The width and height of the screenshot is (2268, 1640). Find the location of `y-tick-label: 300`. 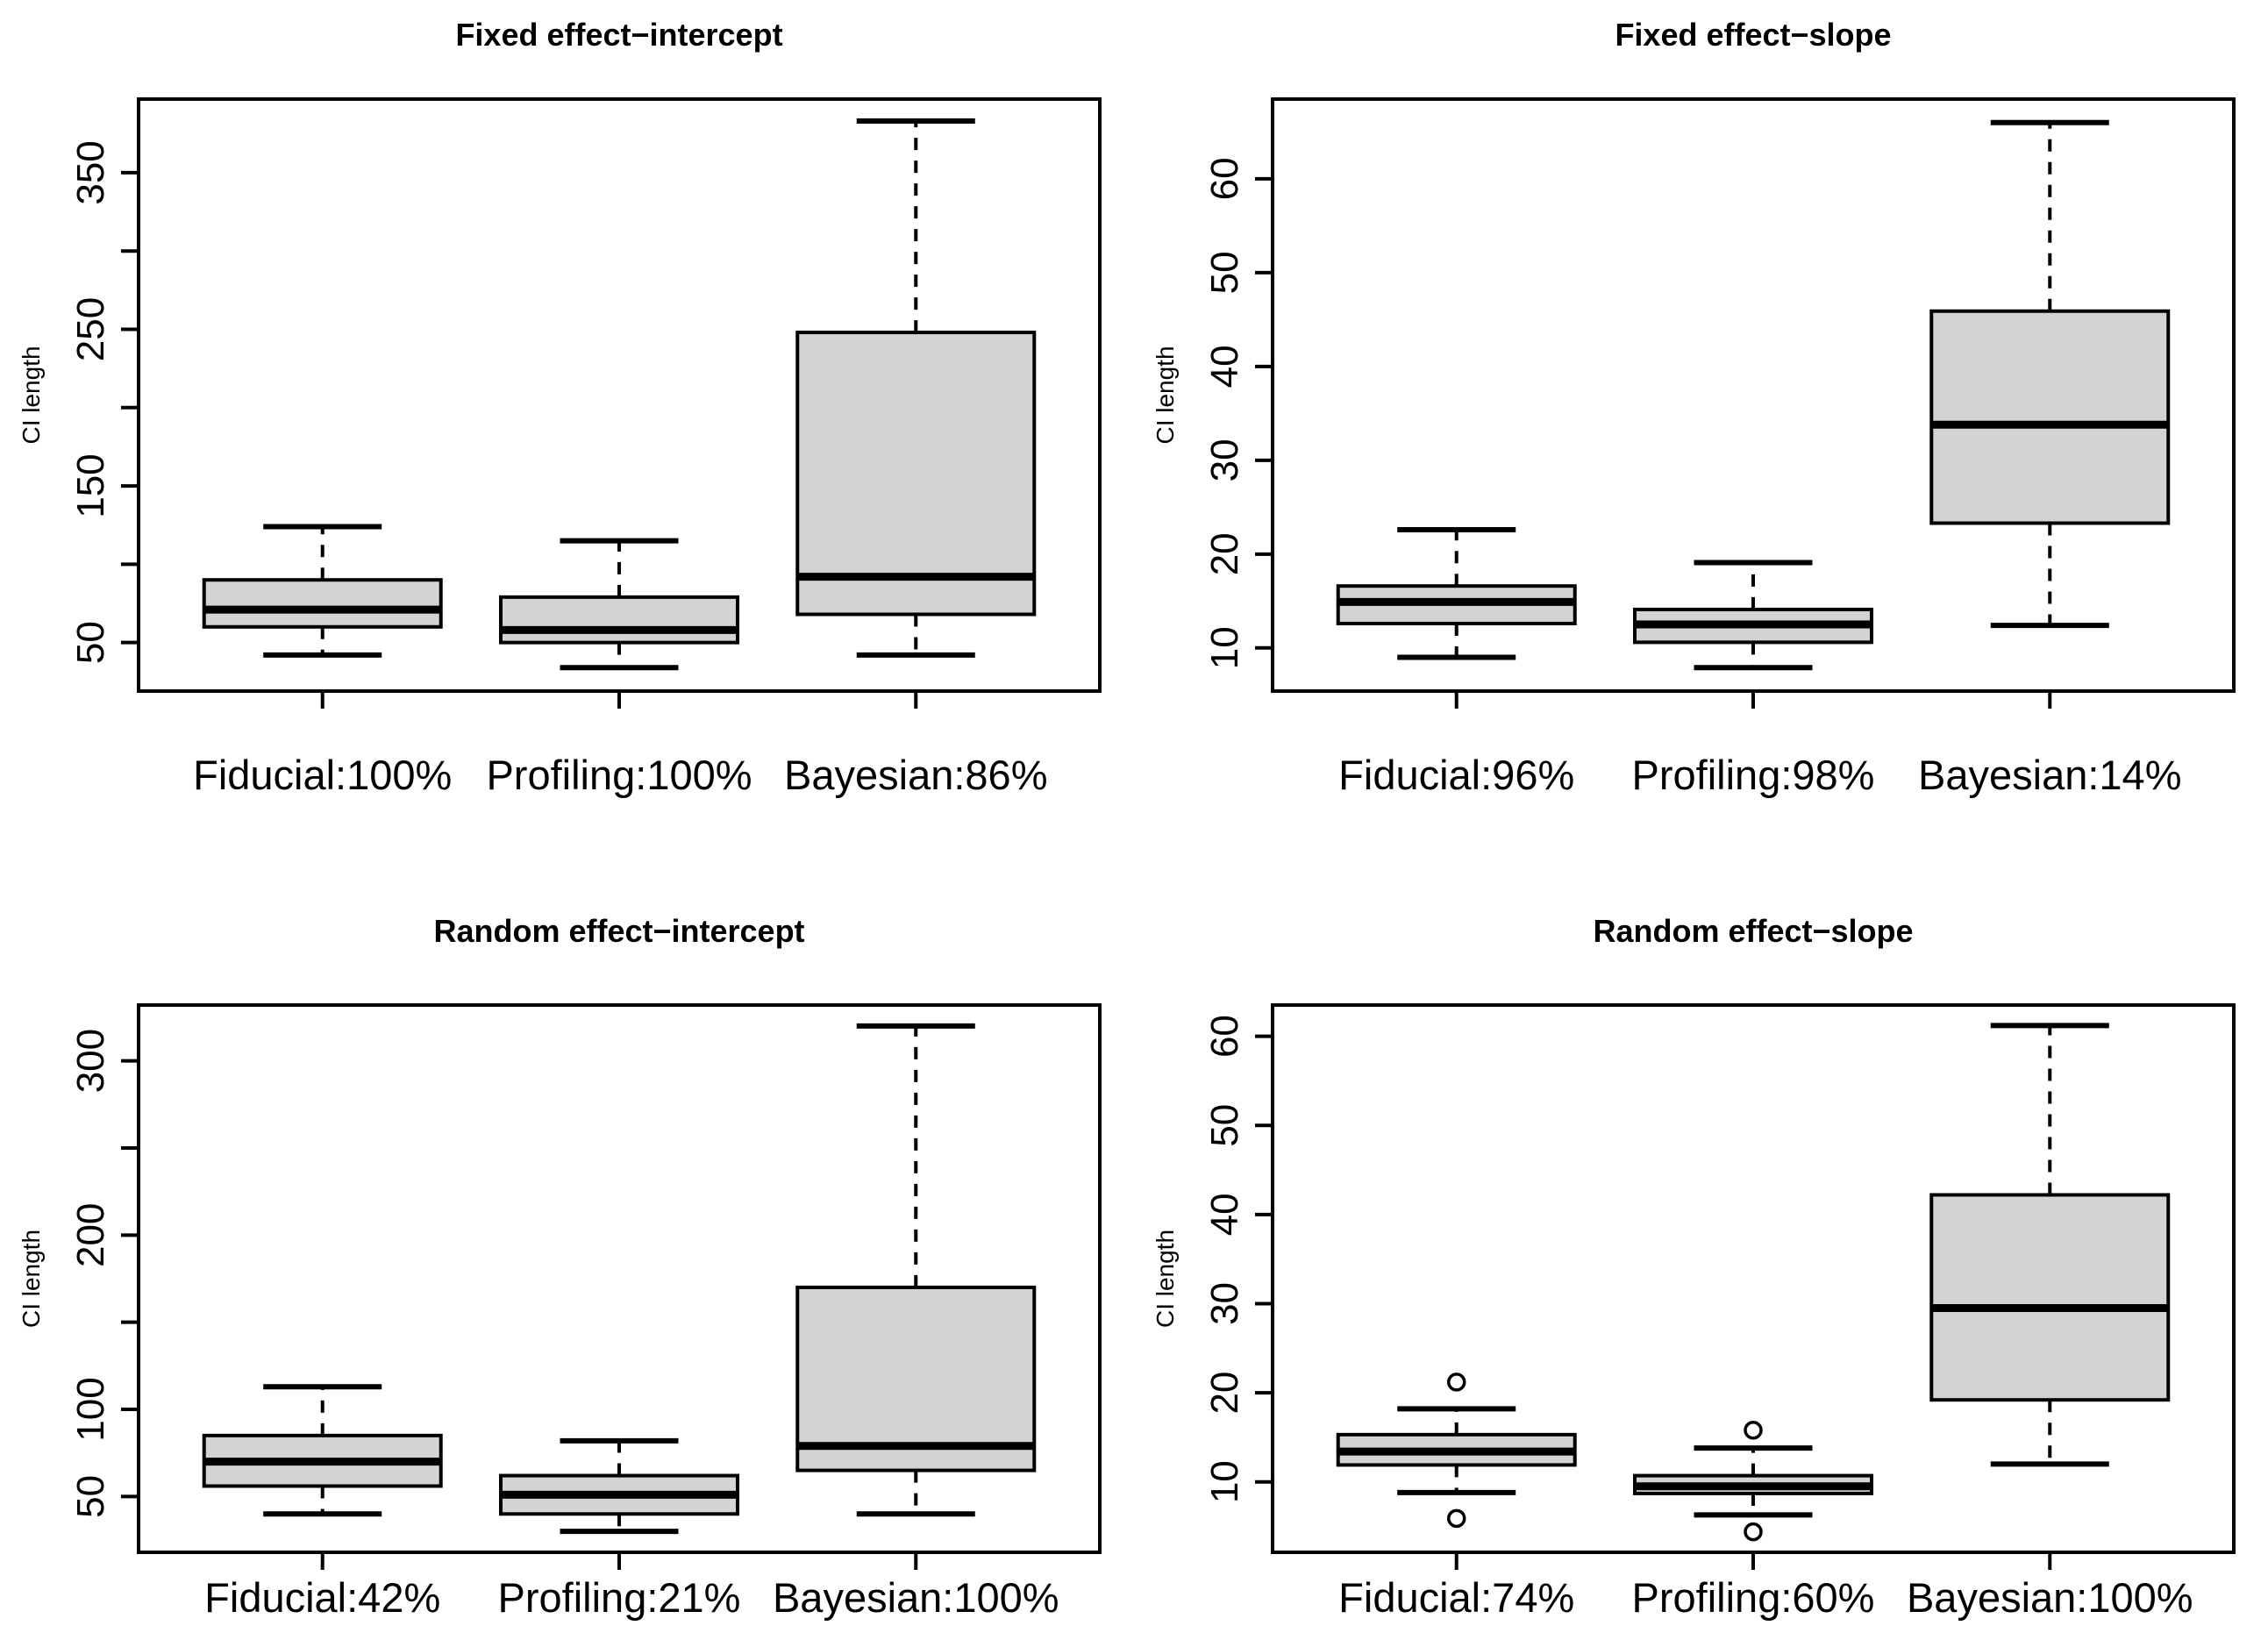

y-tick-label: 300 is located at coordinates (90, 1061).